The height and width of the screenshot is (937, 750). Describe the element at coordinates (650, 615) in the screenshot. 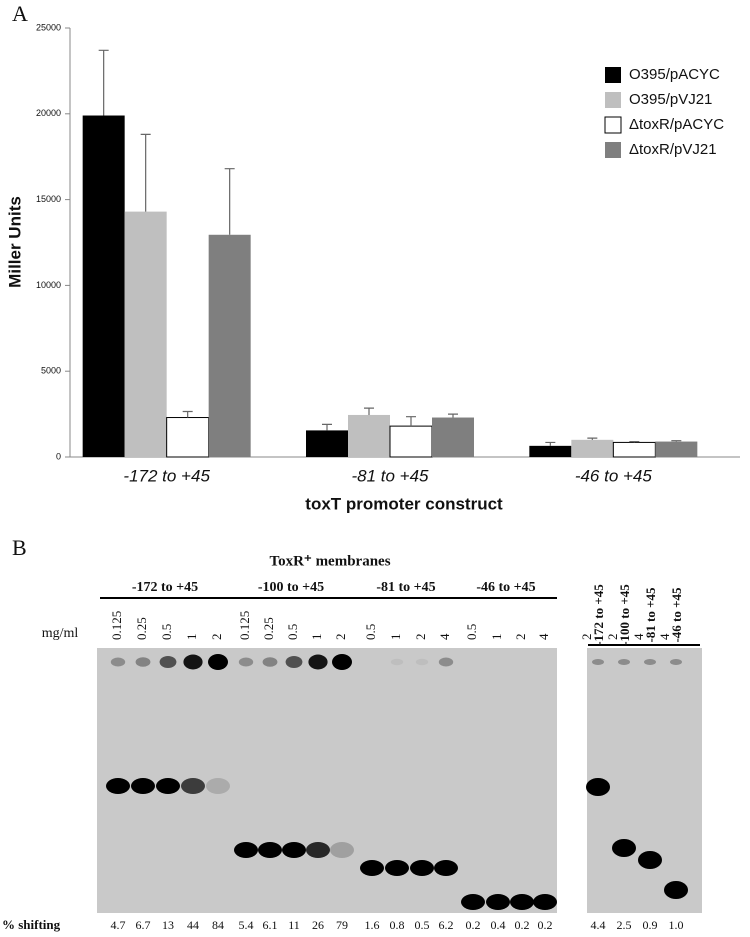

I see `lane-label: -81 to +45` at that location.